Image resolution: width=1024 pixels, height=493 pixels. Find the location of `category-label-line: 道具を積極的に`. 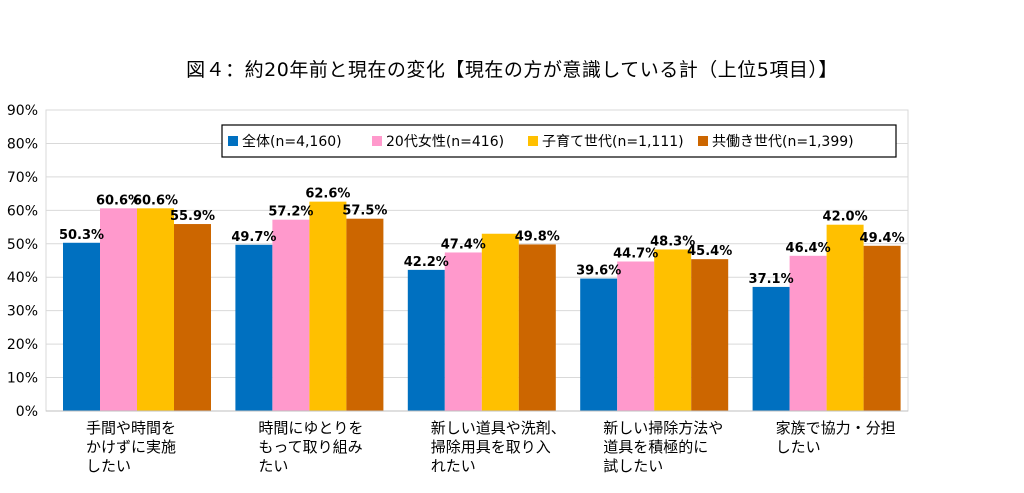

category-label-line: 道具を積極的に is located at coordinates (655, 447).